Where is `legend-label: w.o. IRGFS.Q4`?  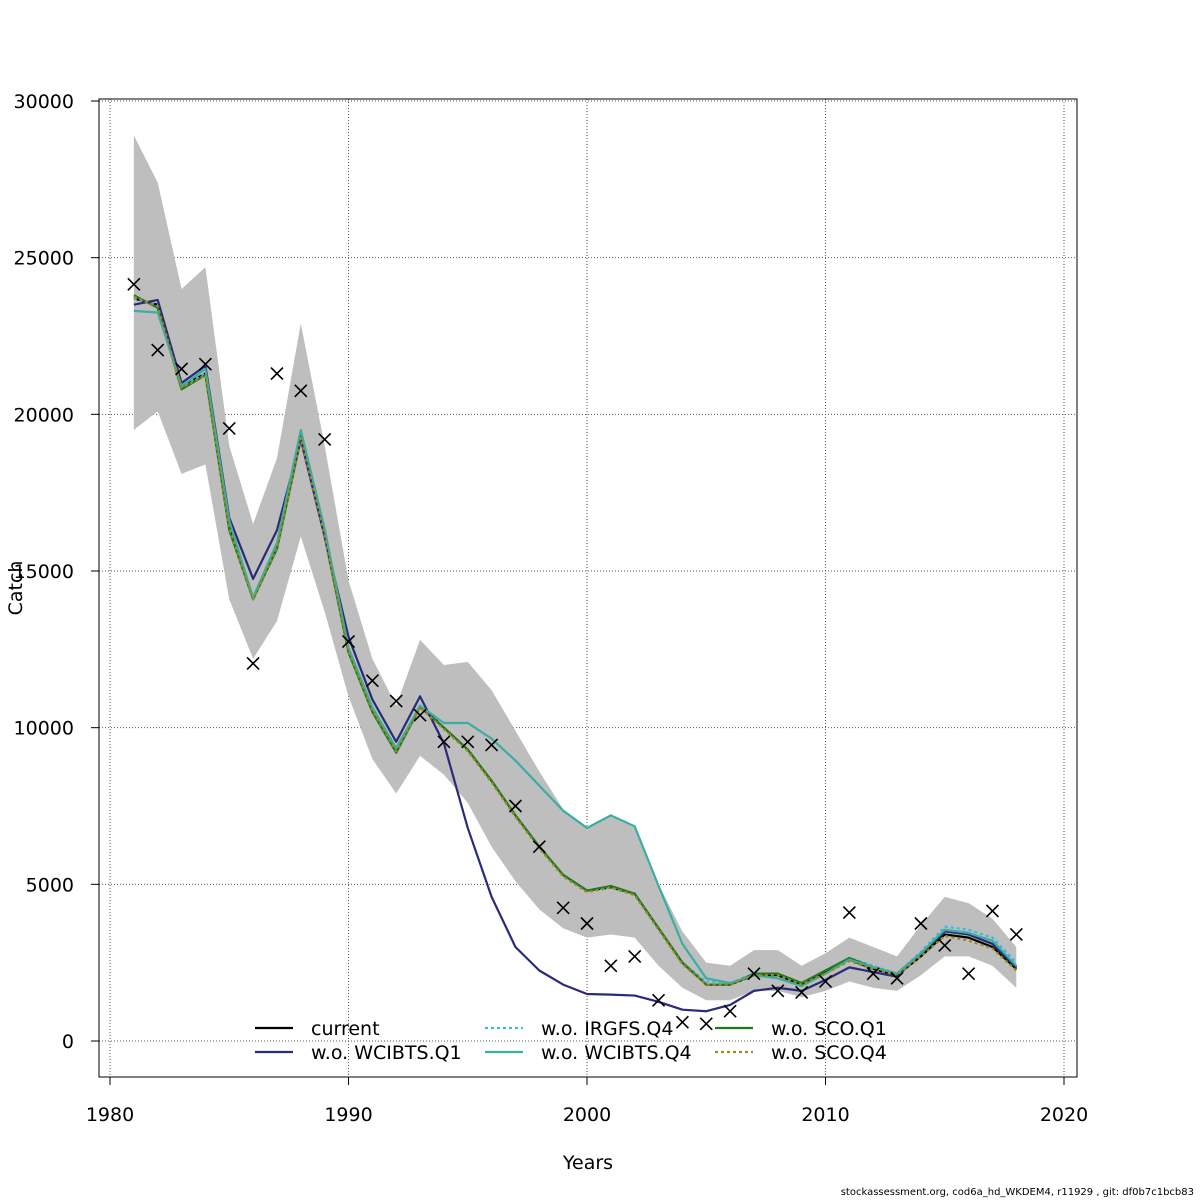 legend-label: w.o. IRGFS.Q4 is located at coordinates (607, 1029).